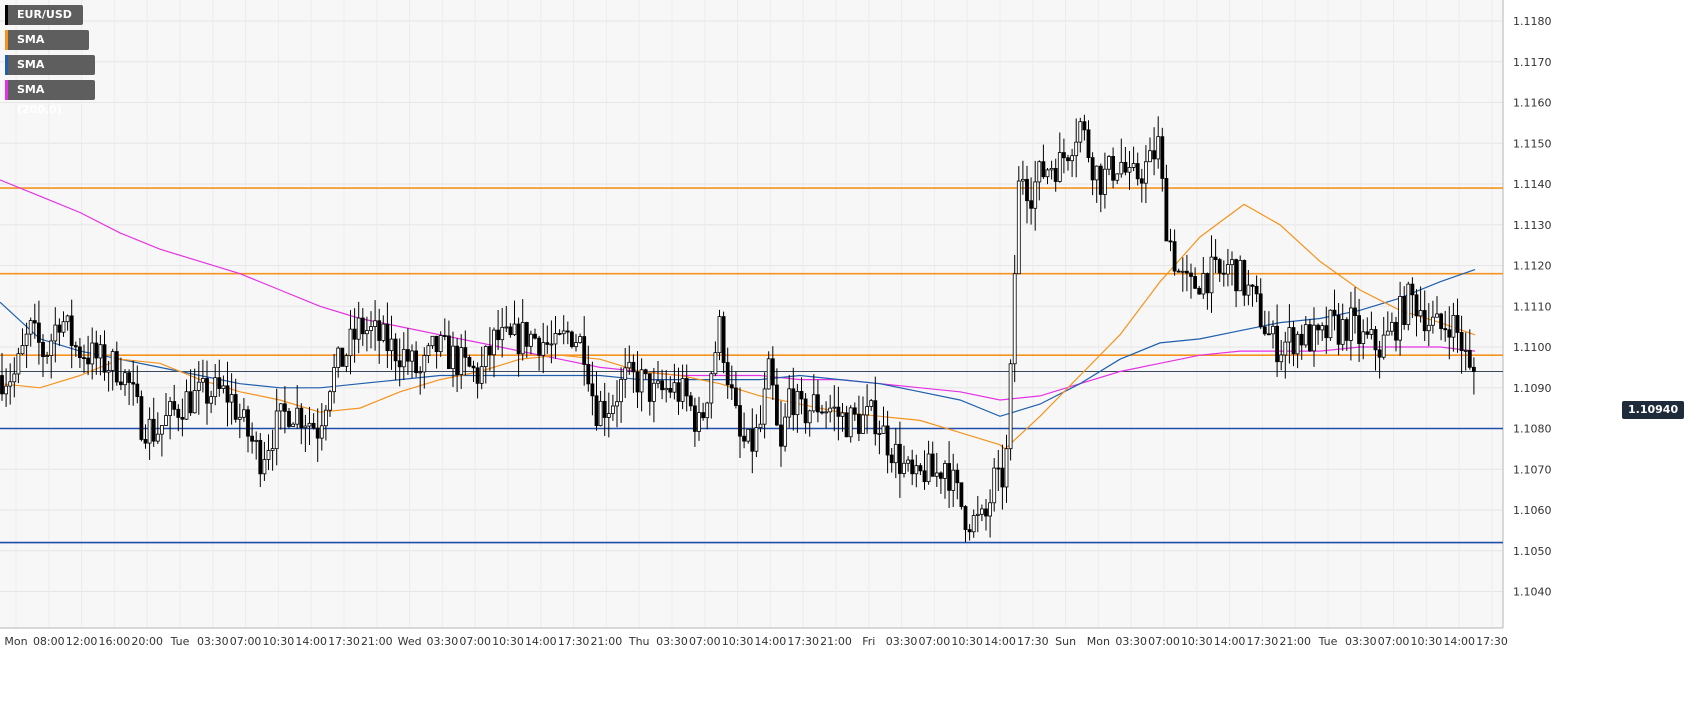 This screenshot has width=1707, height=712. Describe the element at coordinates (1532, 62) in the screenshot. I see `y-tick-label: 1.1170` at that location.